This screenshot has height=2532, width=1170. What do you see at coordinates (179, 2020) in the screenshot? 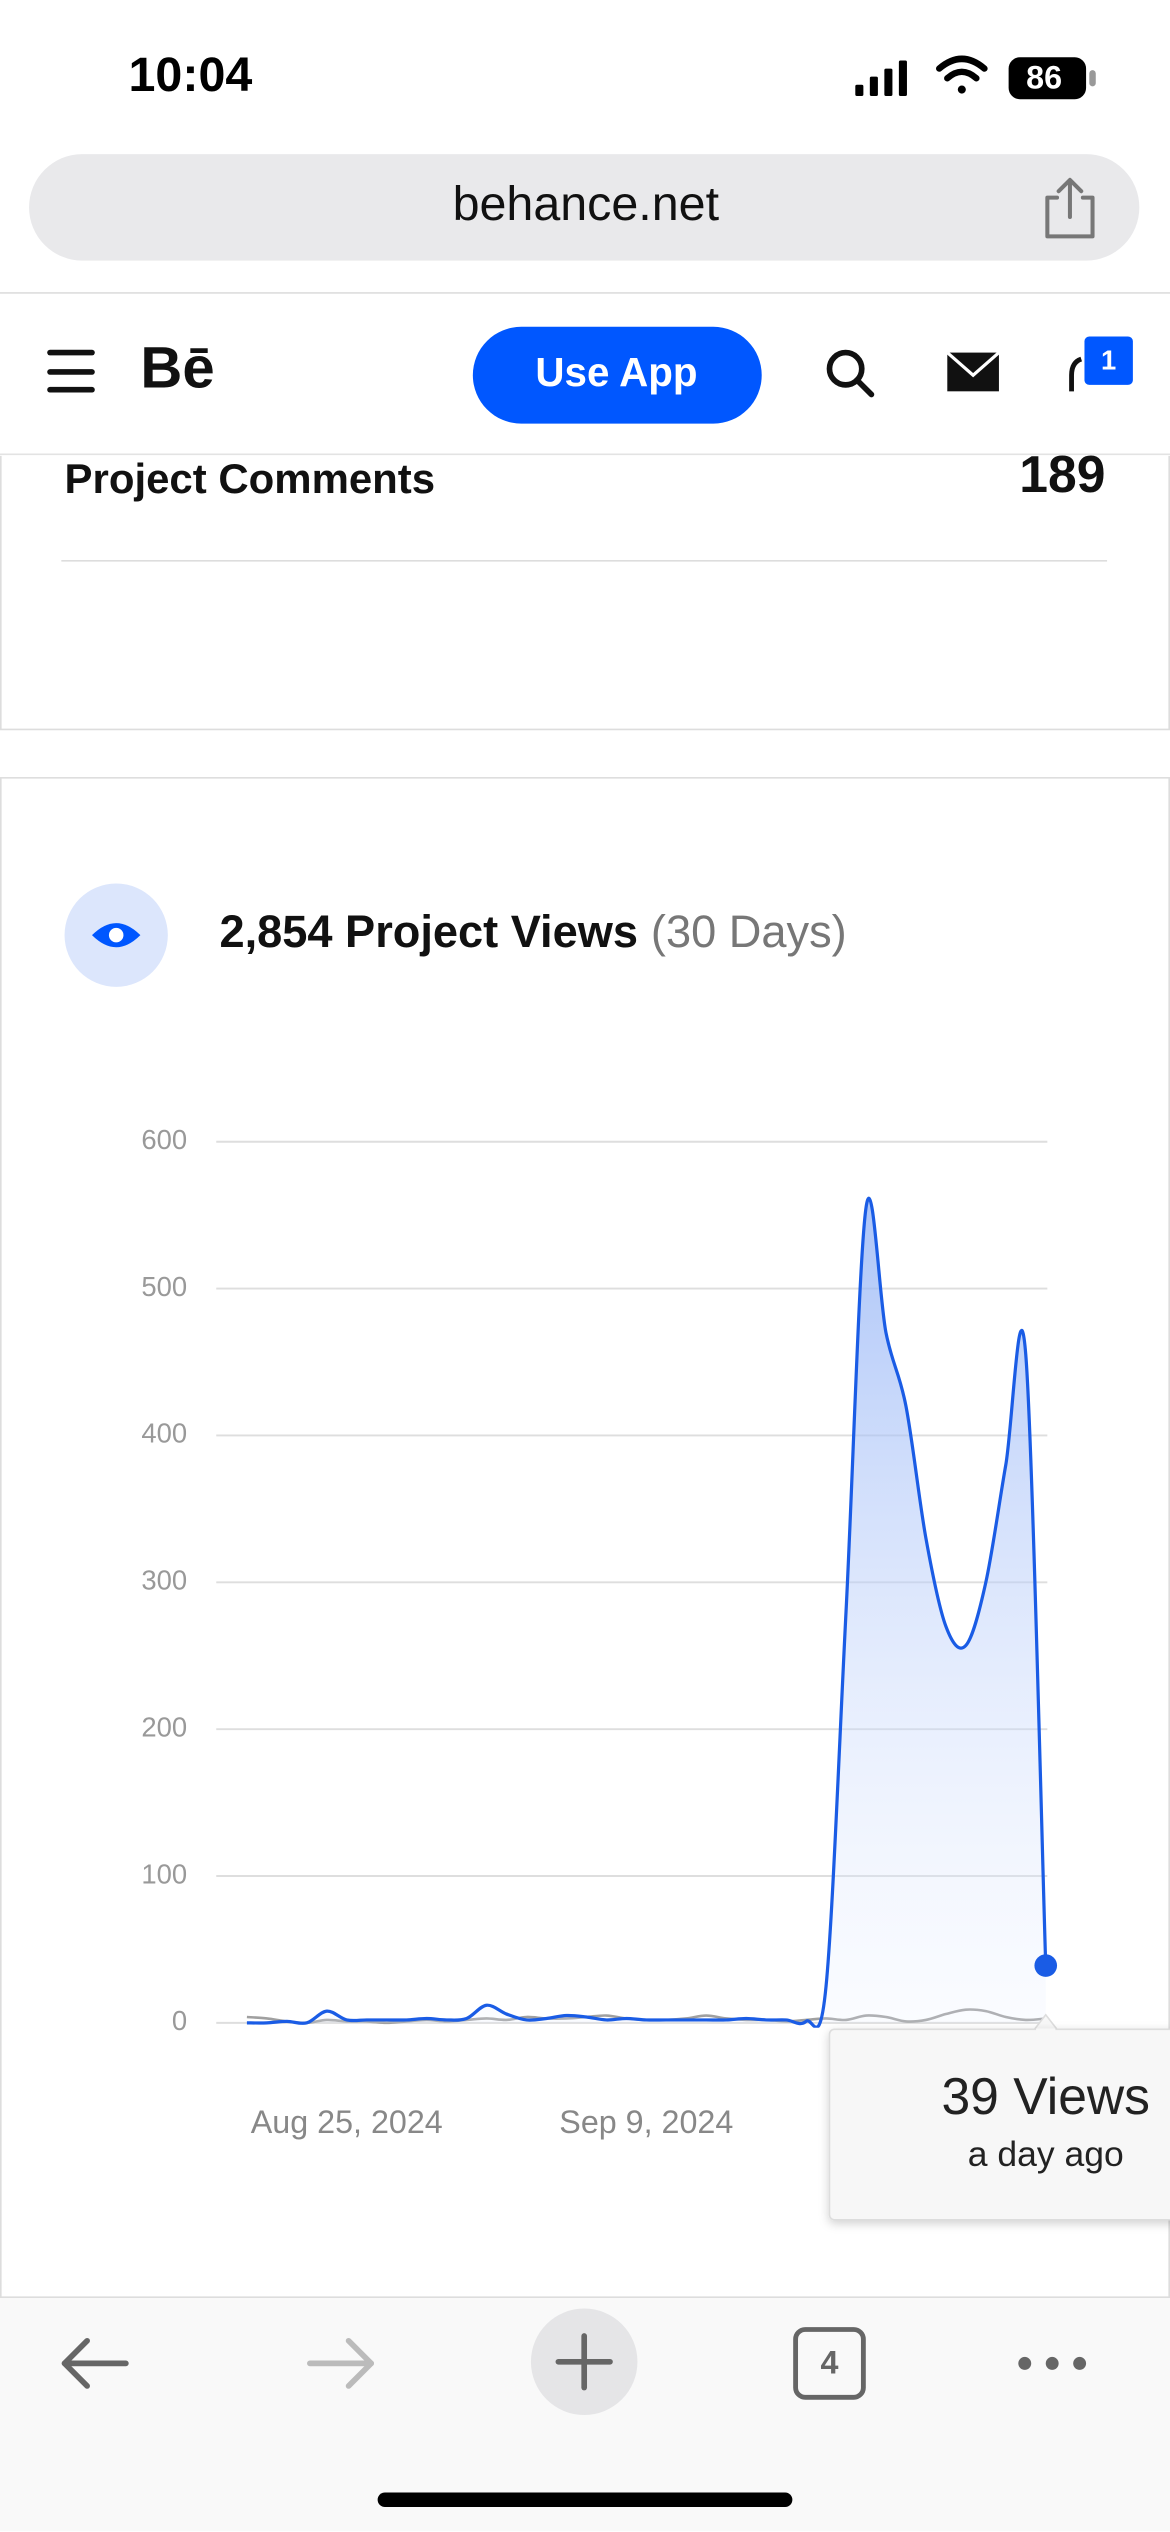
I see `y-tick-label: 0` at bounding box center [179, 2020].